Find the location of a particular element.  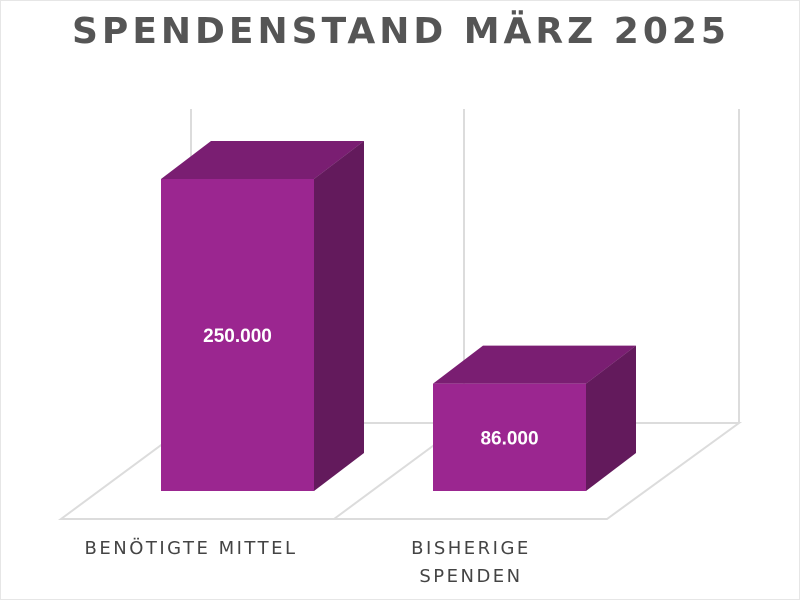

bar-2-value-label: 86.000 is located at coordinates (509, 438).